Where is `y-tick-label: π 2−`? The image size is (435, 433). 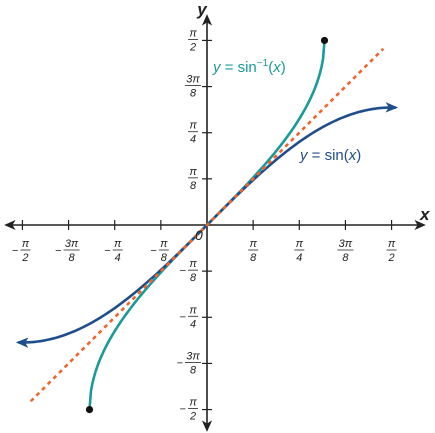 y-tick-label: π 2− is located at coordinates (189, 410).